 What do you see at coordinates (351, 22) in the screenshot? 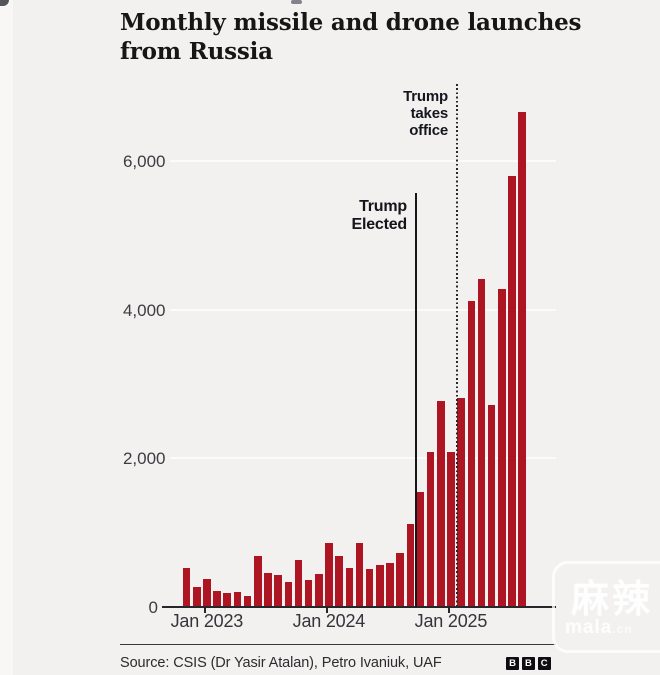
I see `chart-title-line1: Monthly missile and drone launches` at bounding box center [351, 22].